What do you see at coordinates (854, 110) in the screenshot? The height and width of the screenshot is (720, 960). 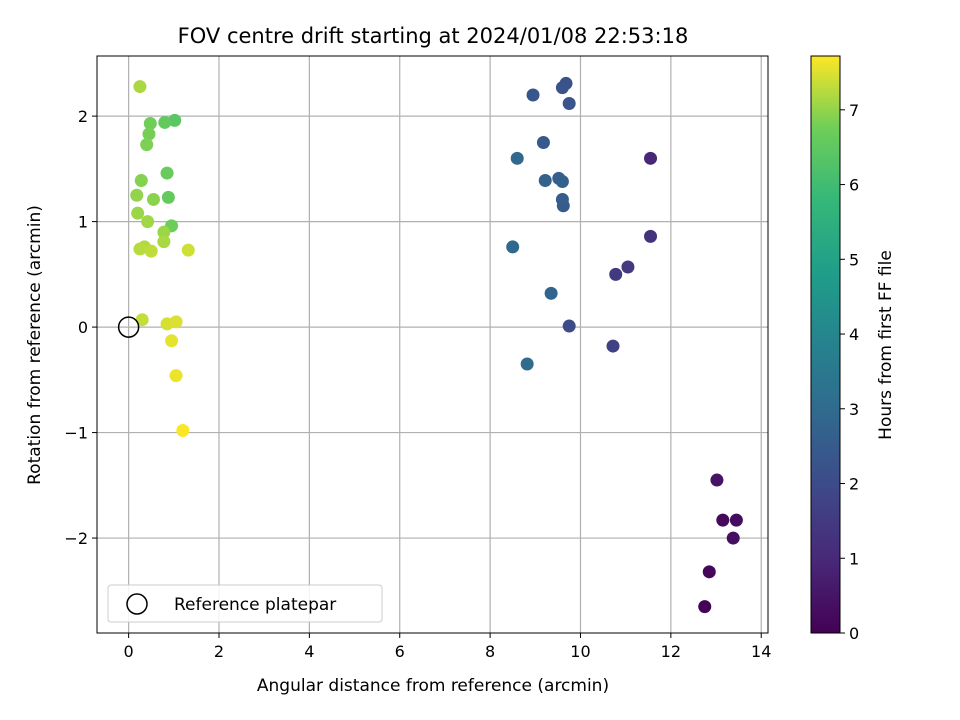 I see `colorbar-tick-label: 7` at bounding box center [854, 110].